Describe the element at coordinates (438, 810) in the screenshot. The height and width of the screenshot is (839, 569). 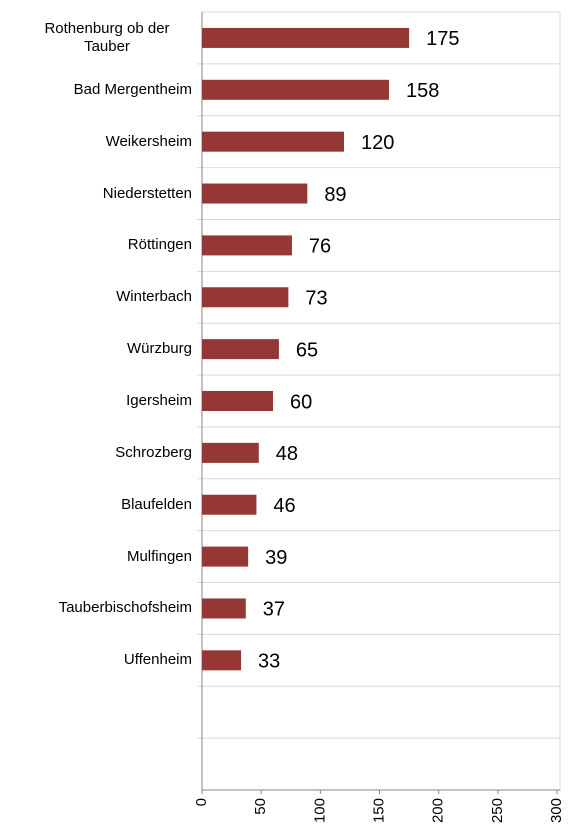
I see `x-tick-label: 200` at that location.